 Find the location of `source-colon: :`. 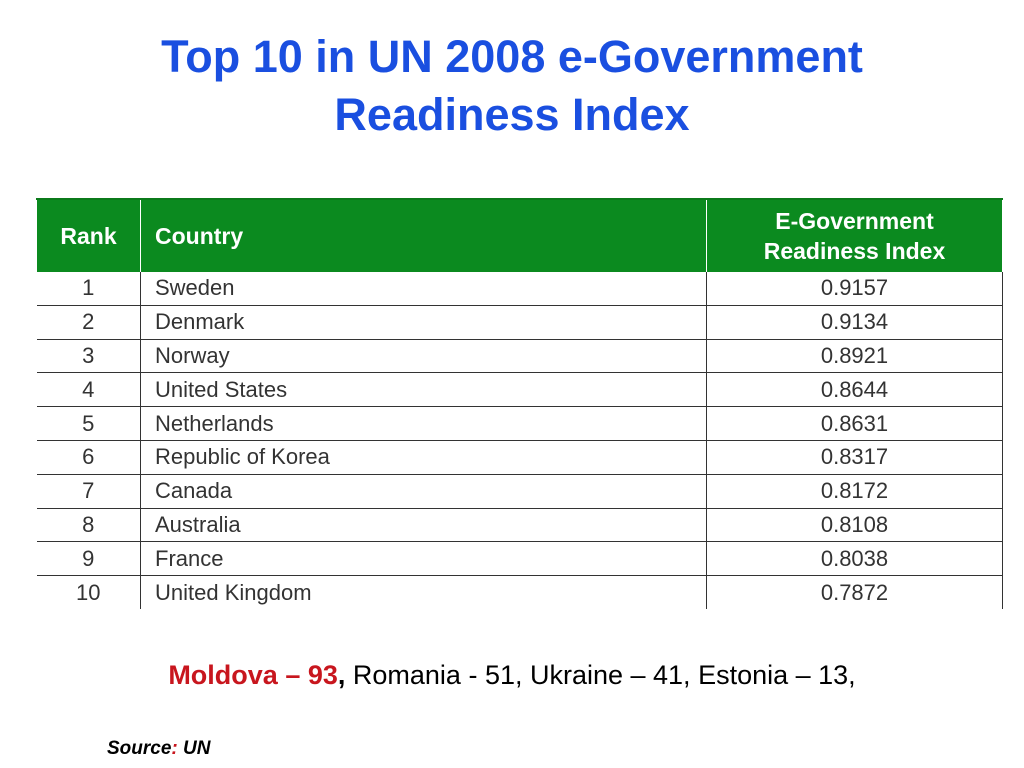

source-colon: : is located at coordinates (174, 748).